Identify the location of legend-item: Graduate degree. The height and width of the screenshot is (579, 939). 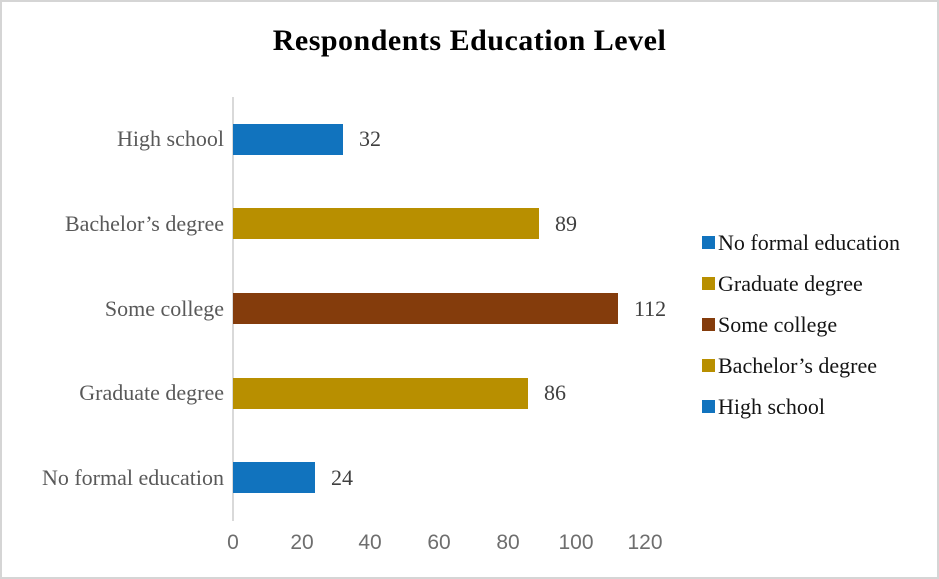
(801, 283).